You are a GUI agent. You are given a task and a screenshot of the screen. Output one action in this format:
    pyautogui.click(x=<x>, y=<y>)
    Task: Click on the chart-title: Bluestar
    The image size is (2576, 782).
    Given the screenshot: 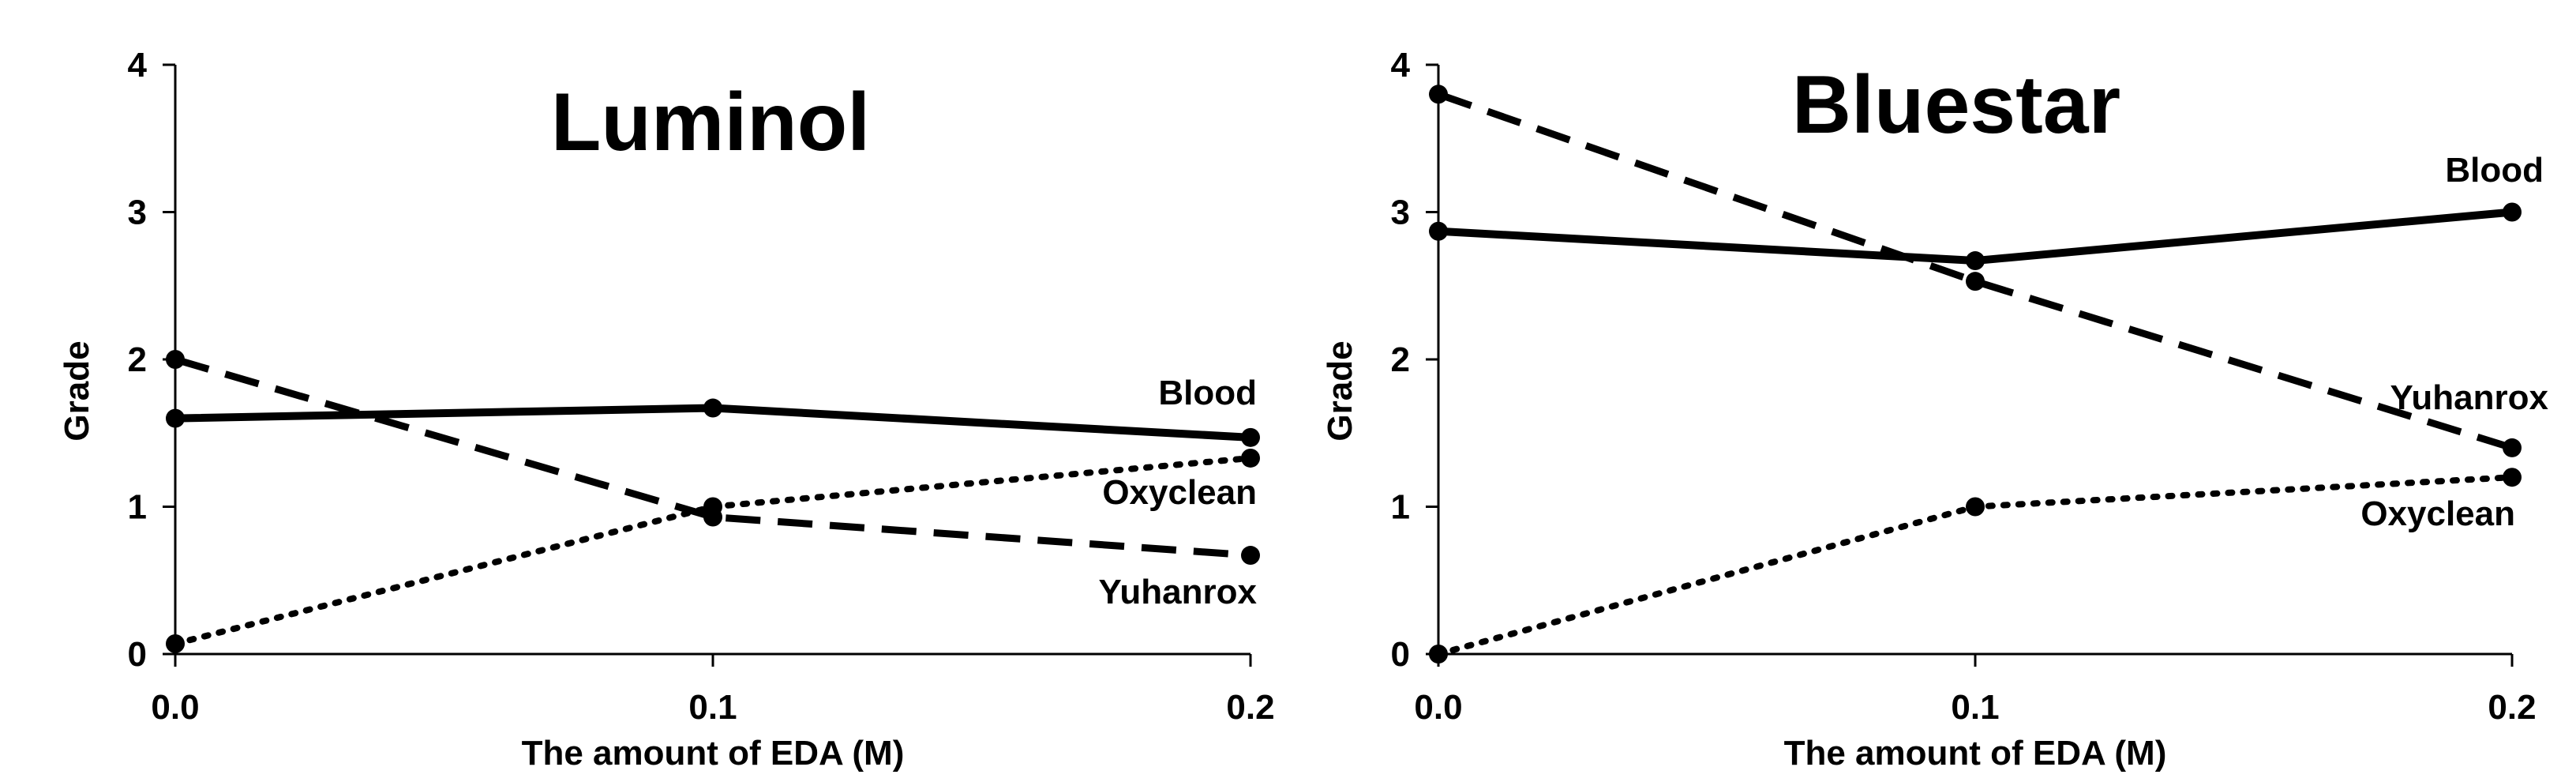 What is the action you would take?
    pyautogui.click(x=1956, y=105)
    